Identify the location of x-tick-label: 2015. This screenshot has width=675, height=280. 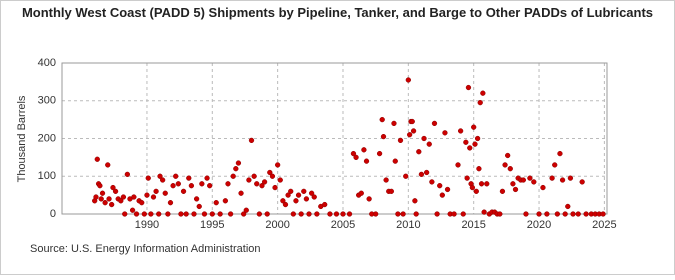
(473, 225).